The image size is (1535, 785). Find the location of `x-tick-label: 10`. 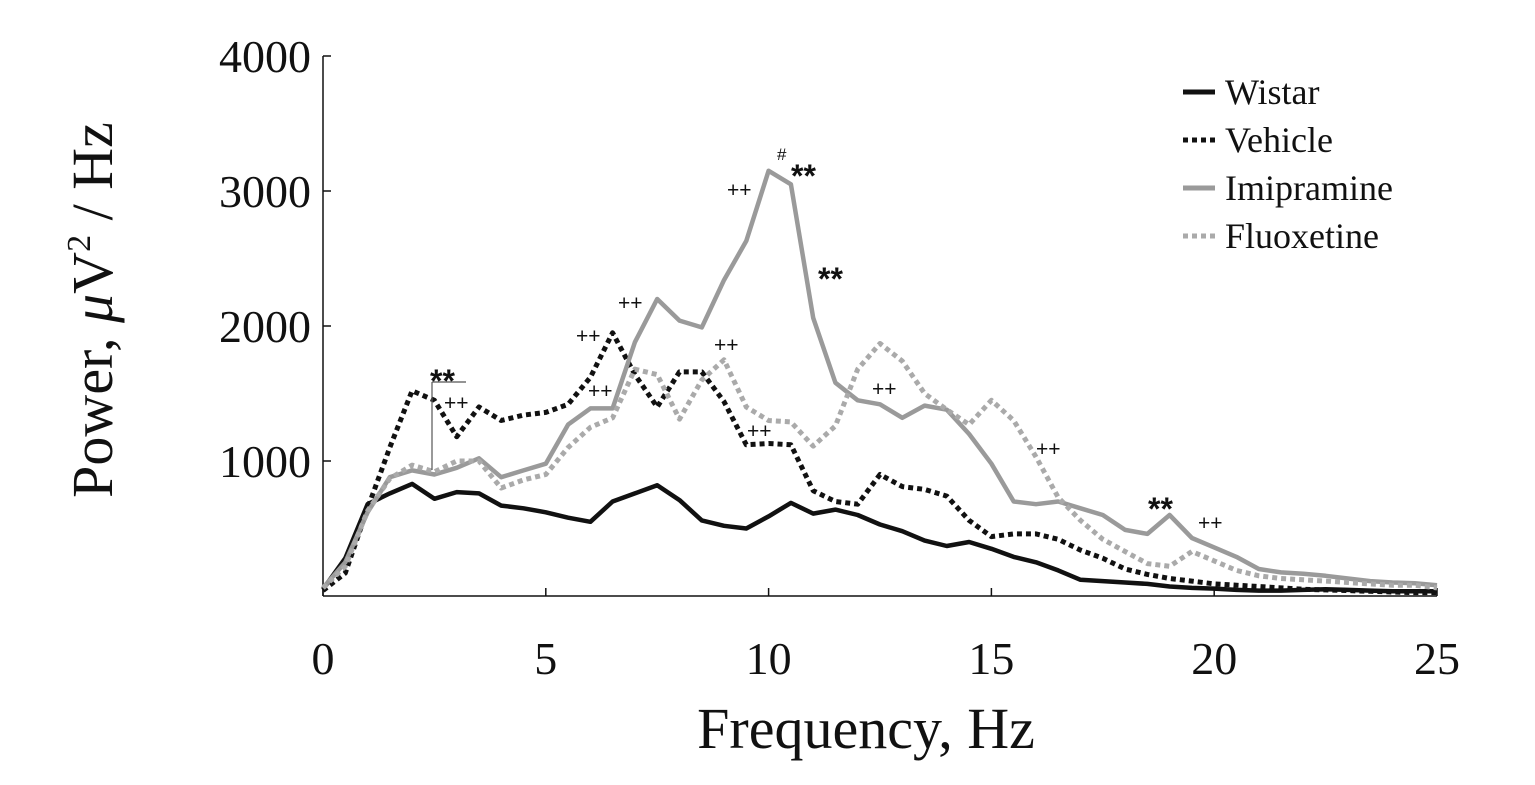

x-tick-label: 10 is located at coordinates (769, 658).